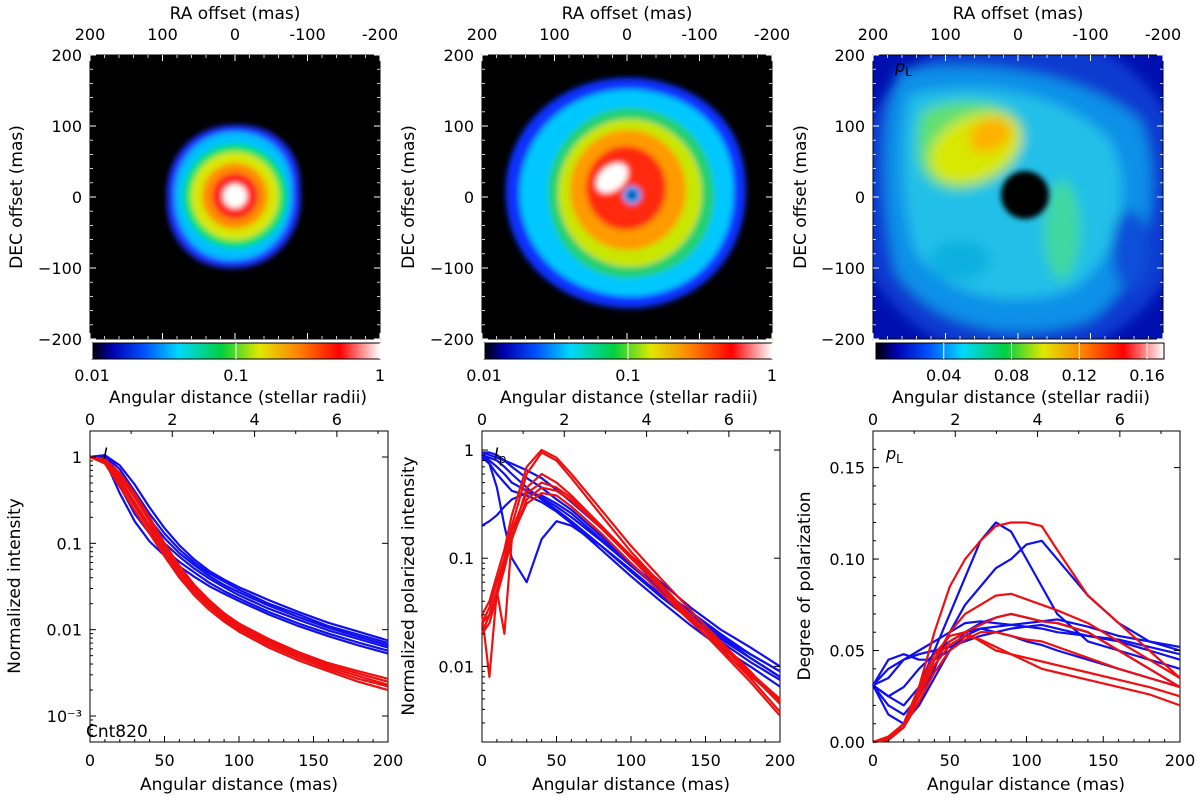 The width and height of the screenshot is (1200, 798). I want to click on profile-plot-polarized-intensity: Ip, so click(630, 586).